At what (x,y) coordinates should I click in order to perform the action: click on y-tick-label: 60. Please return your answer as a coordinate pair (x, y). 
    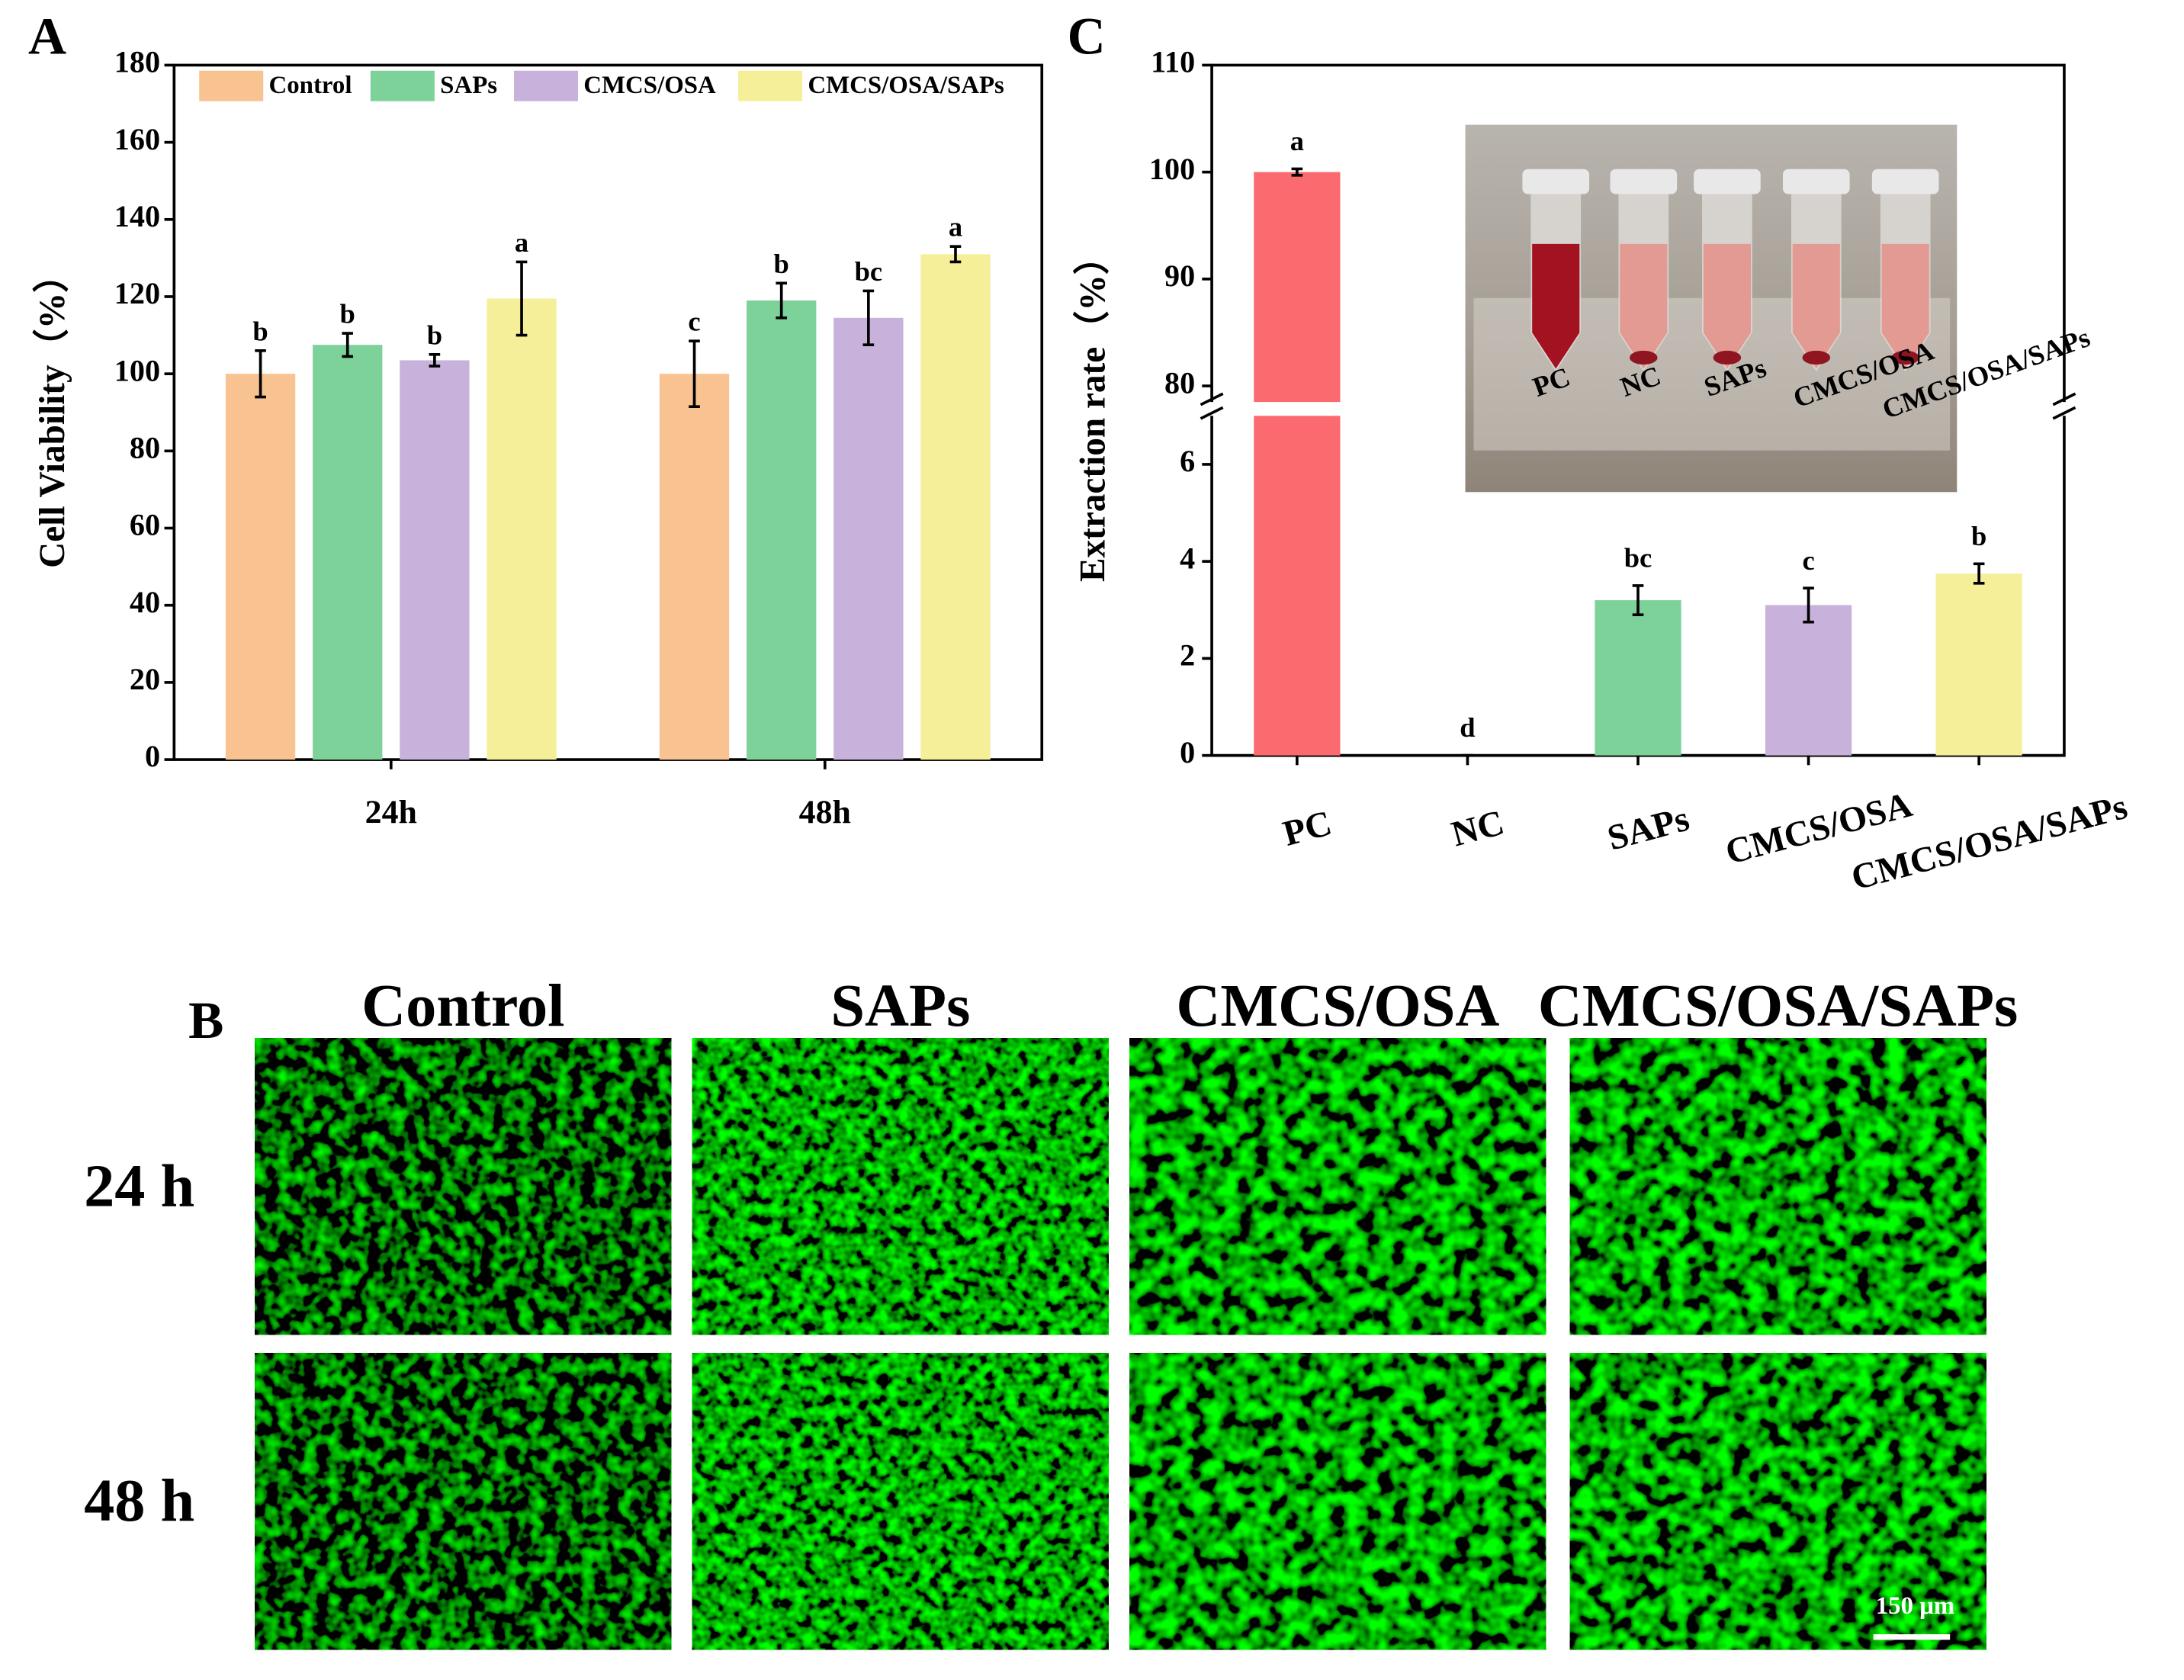
    Looking at the image, I should click on (145, 525).